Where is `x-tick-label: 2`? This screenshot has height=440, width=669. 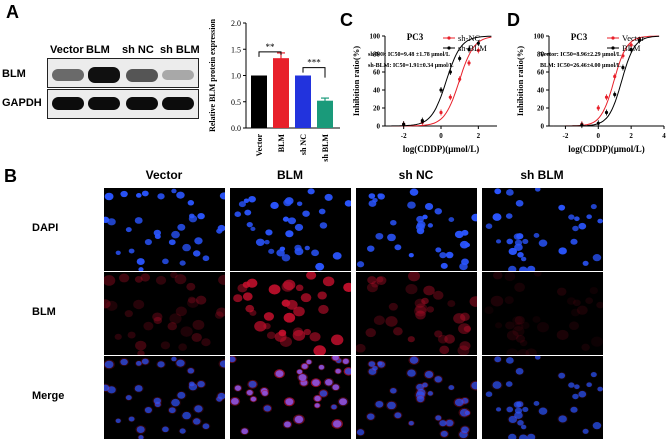
x-tick-label: 2 is located at coordinates (631, 136).